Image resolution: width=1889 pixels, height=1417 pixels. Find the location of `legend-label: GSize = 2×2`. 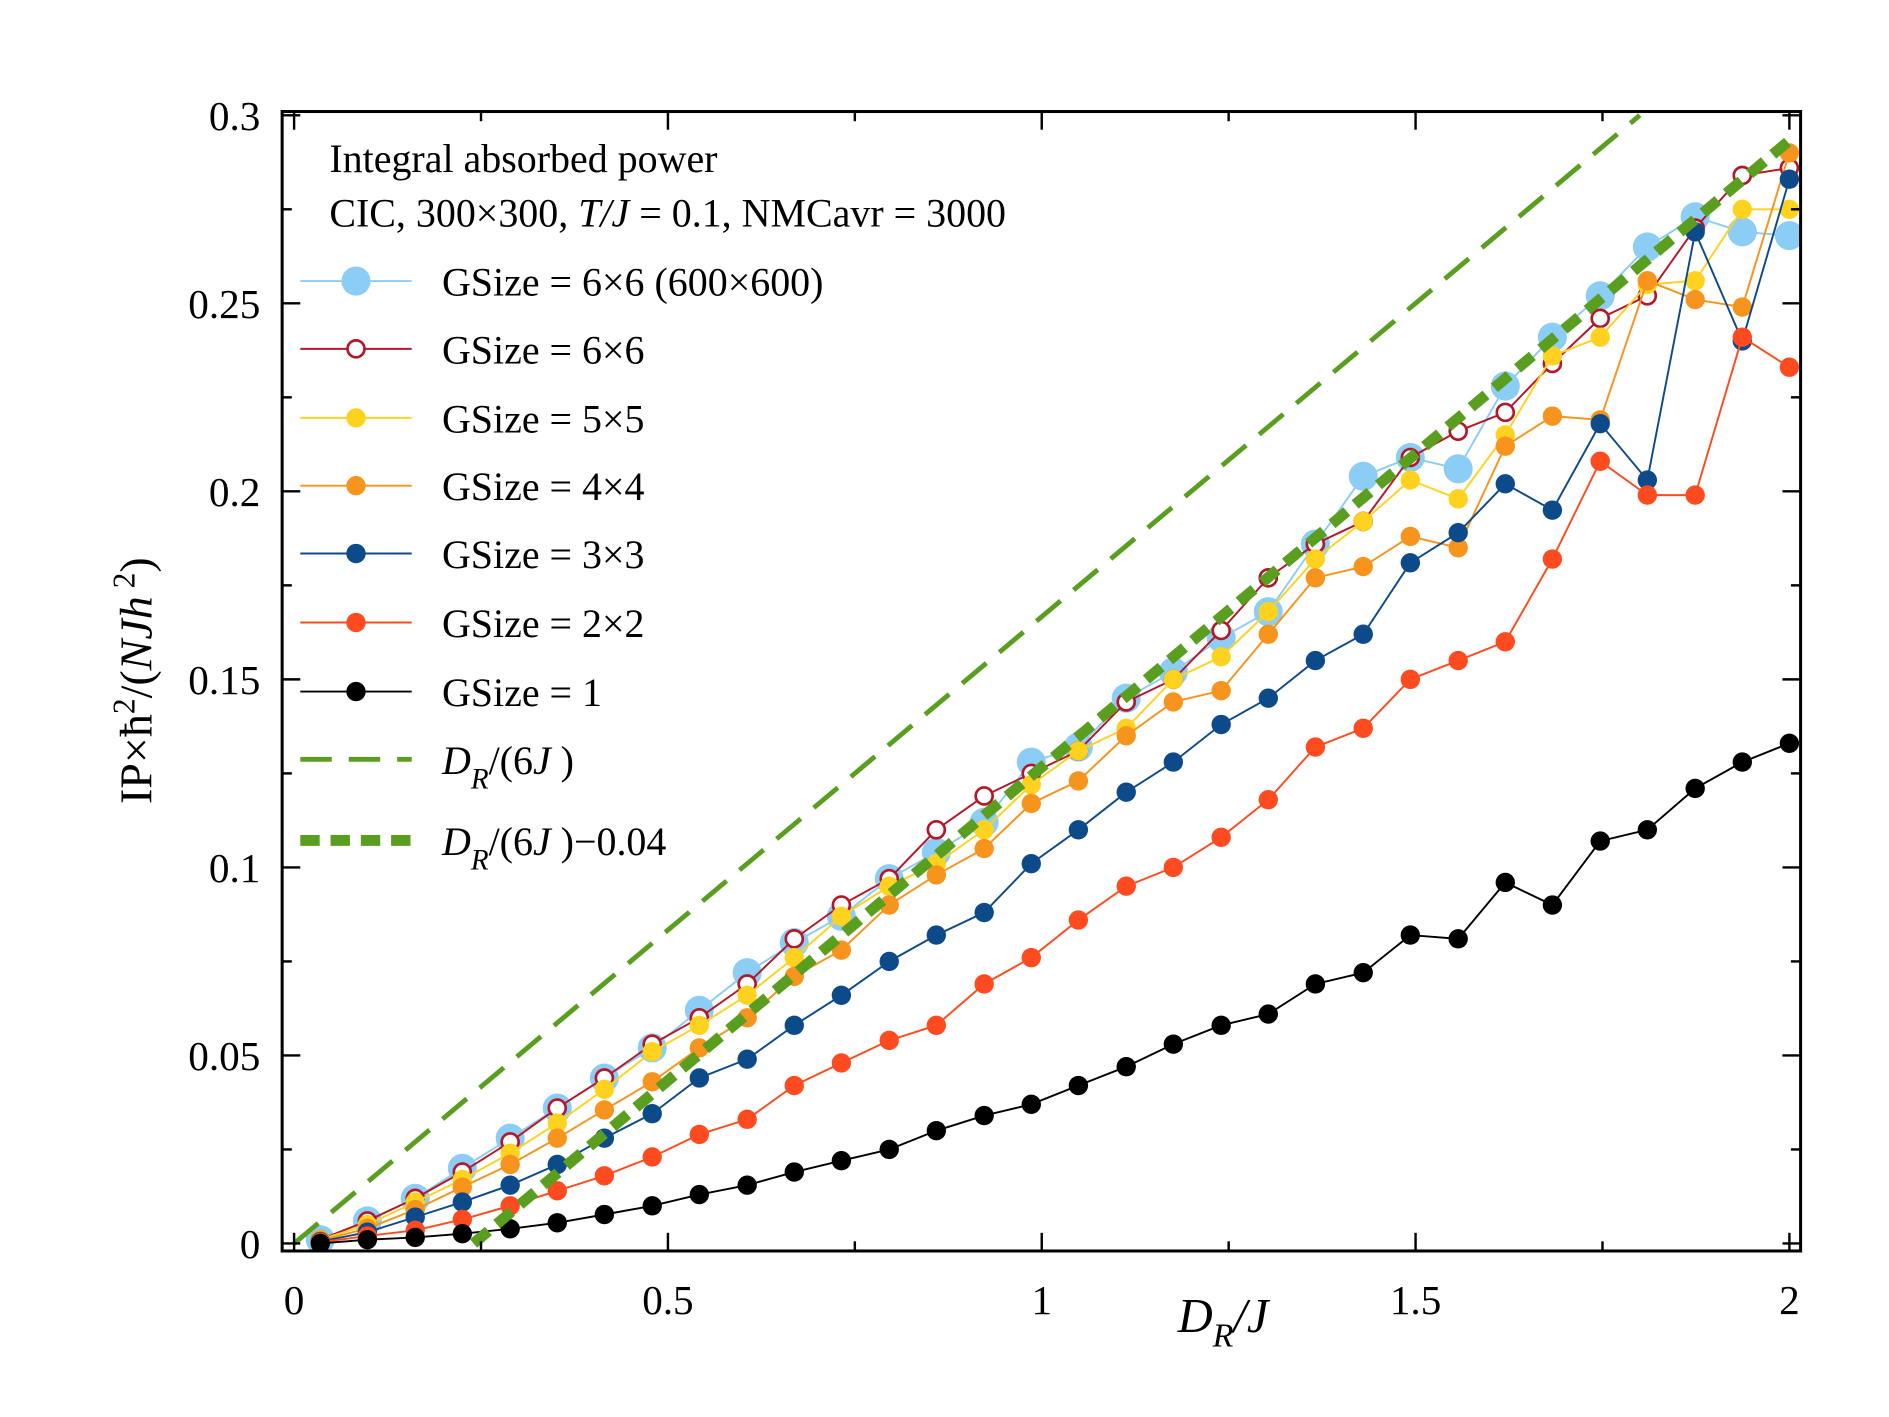

legend-label: GSize = 2×2 is located at coordinates (543, 623).